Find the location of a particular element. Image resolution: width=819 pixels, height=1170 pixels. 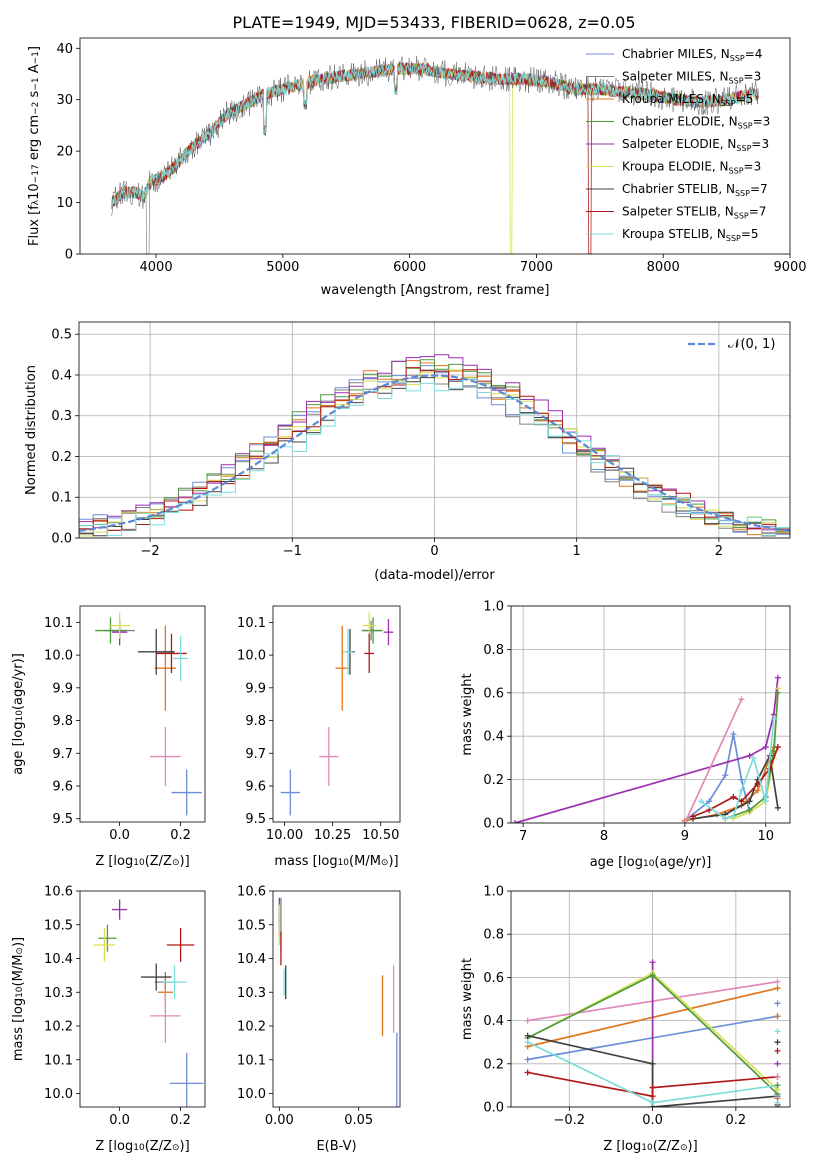

y-tick-label: 10.3 is located at coordinates (58, 993).